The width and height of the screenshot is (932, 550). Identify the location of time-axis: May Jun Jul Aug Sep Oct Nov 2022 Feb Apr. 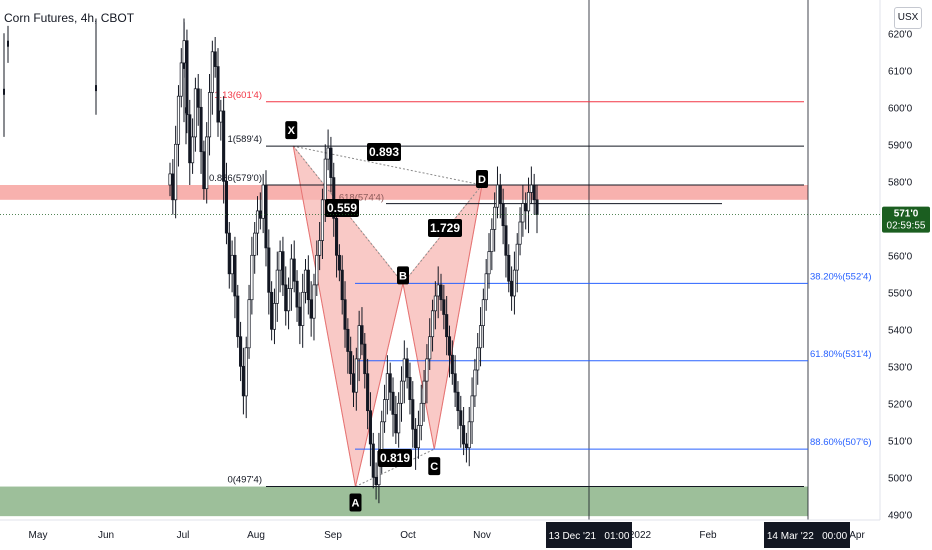
(447, 535).